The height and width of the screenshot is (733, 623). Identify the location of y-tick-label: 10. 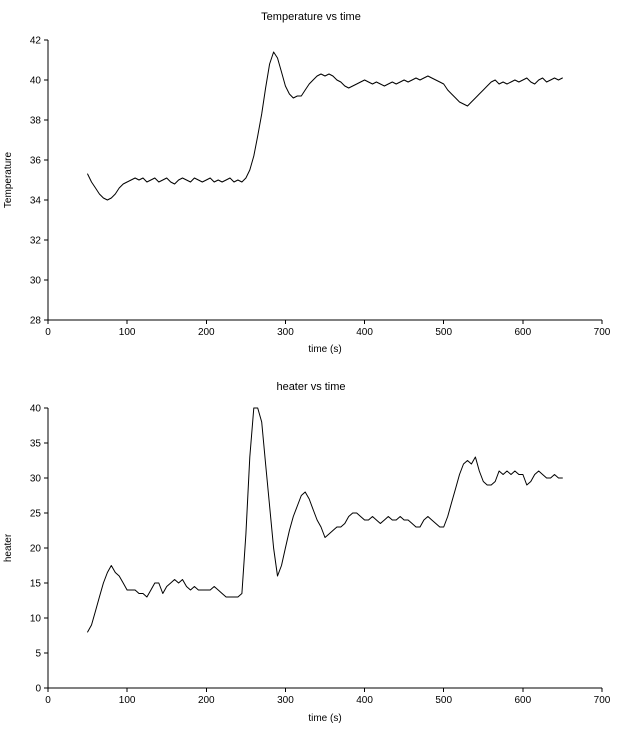
(36, 619).